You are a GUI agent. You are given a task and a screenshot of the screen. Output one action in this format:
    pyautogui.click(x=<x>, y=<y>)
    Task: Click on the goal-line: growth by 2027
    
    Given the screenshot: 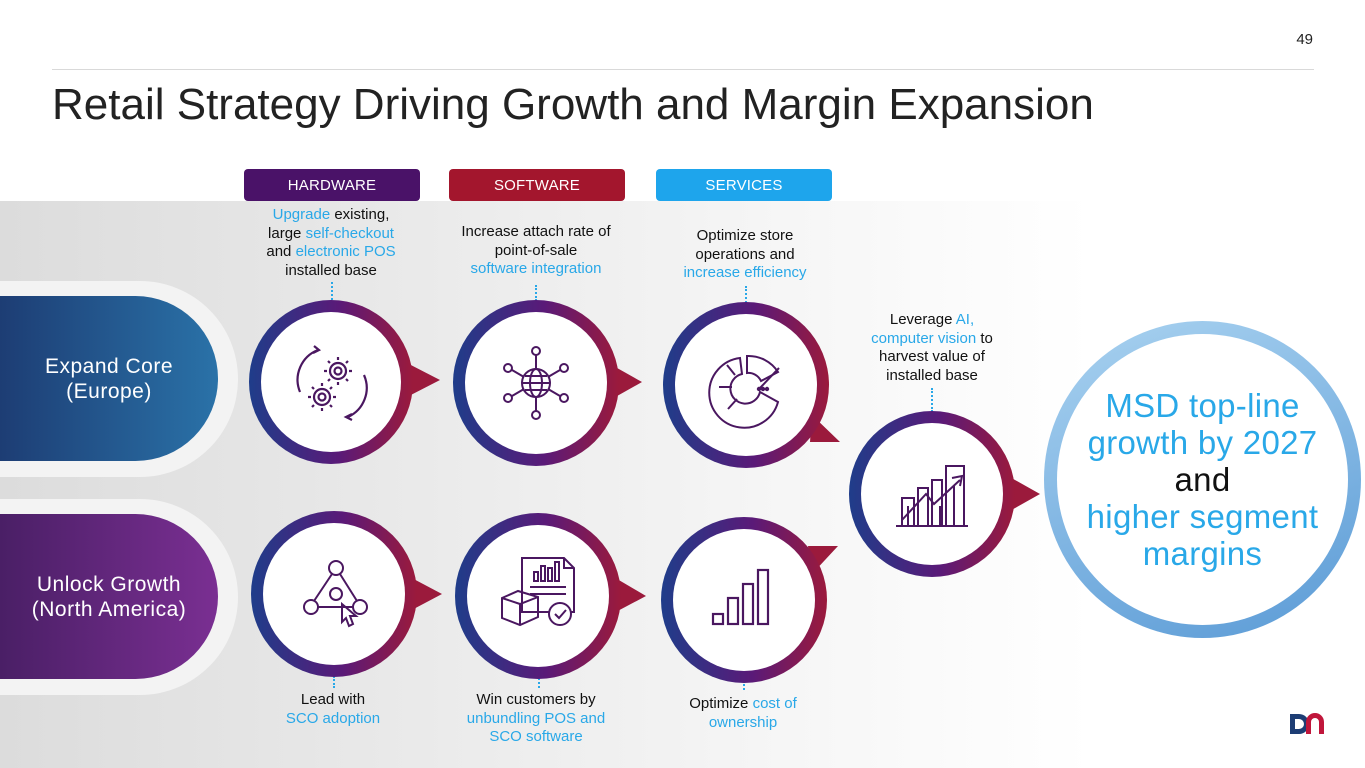 What is the action you would take?
    pyautogui.click(x=1202, y=442)
    